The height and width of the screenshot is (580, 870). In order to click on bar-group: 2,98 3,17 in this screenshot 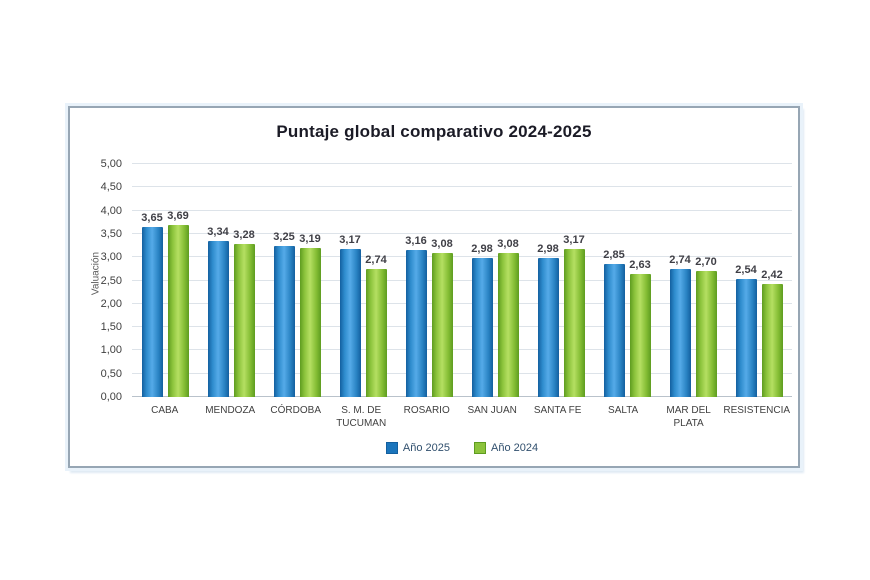, I will do `click(561, 315)`.